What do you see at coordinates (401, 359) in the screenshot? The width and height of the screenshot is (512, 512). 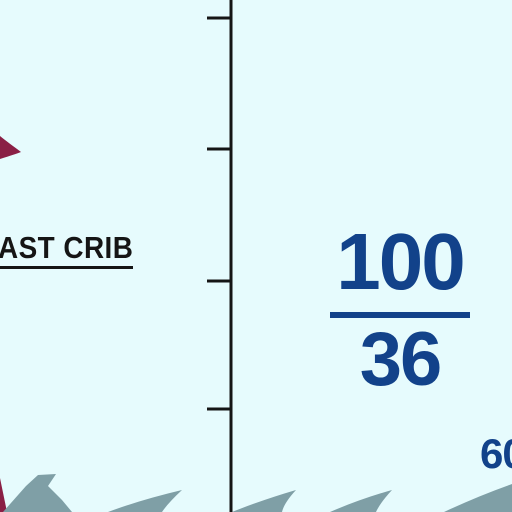 I see `fraction-denominator: 36` at bounding box center [401, 359].